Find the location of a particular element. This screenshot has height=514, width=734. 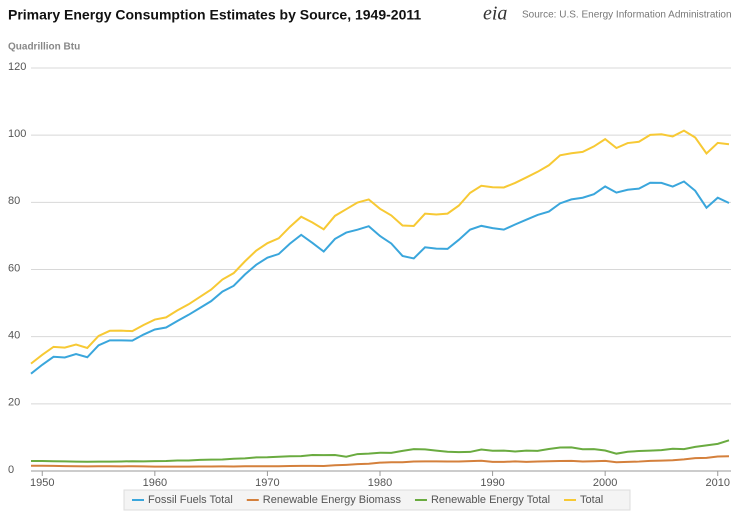

logo: eia is located at coordinates (495, 14).